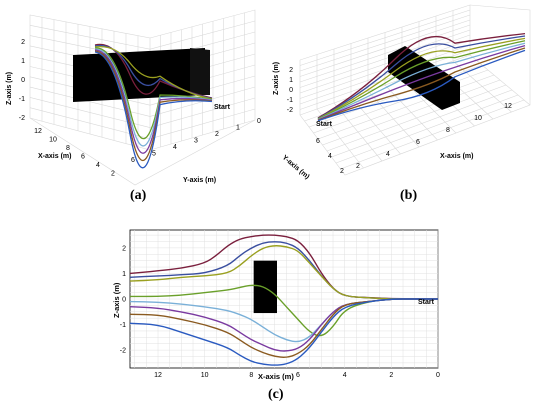  I want to click on panel-a-z-ticks: 2 1 0 -1 -2, so click(22, 80).